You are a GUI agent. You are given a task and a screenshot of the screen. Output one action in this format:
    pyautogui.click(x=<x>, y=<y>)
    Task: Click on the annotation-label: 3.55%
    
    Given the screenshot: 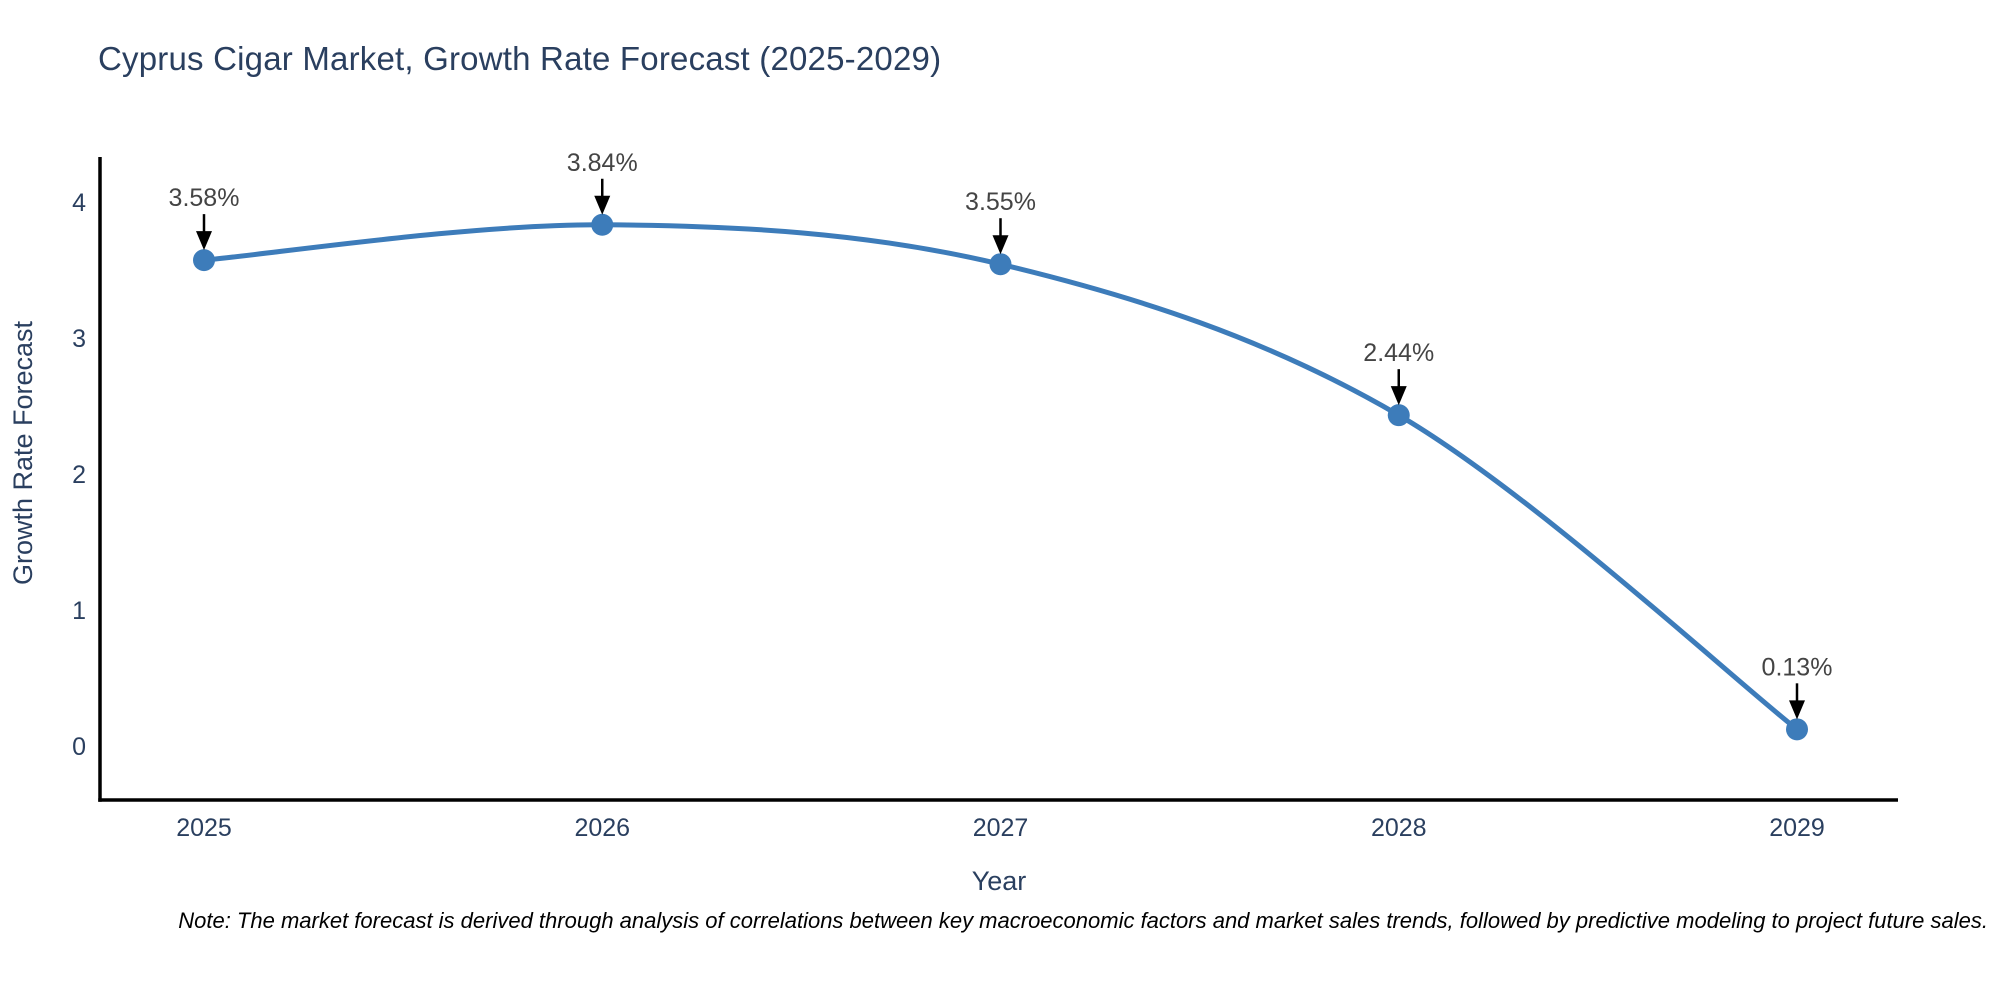 What is the action you would take?
    pyautogui.click(x=1000, y=202)
    